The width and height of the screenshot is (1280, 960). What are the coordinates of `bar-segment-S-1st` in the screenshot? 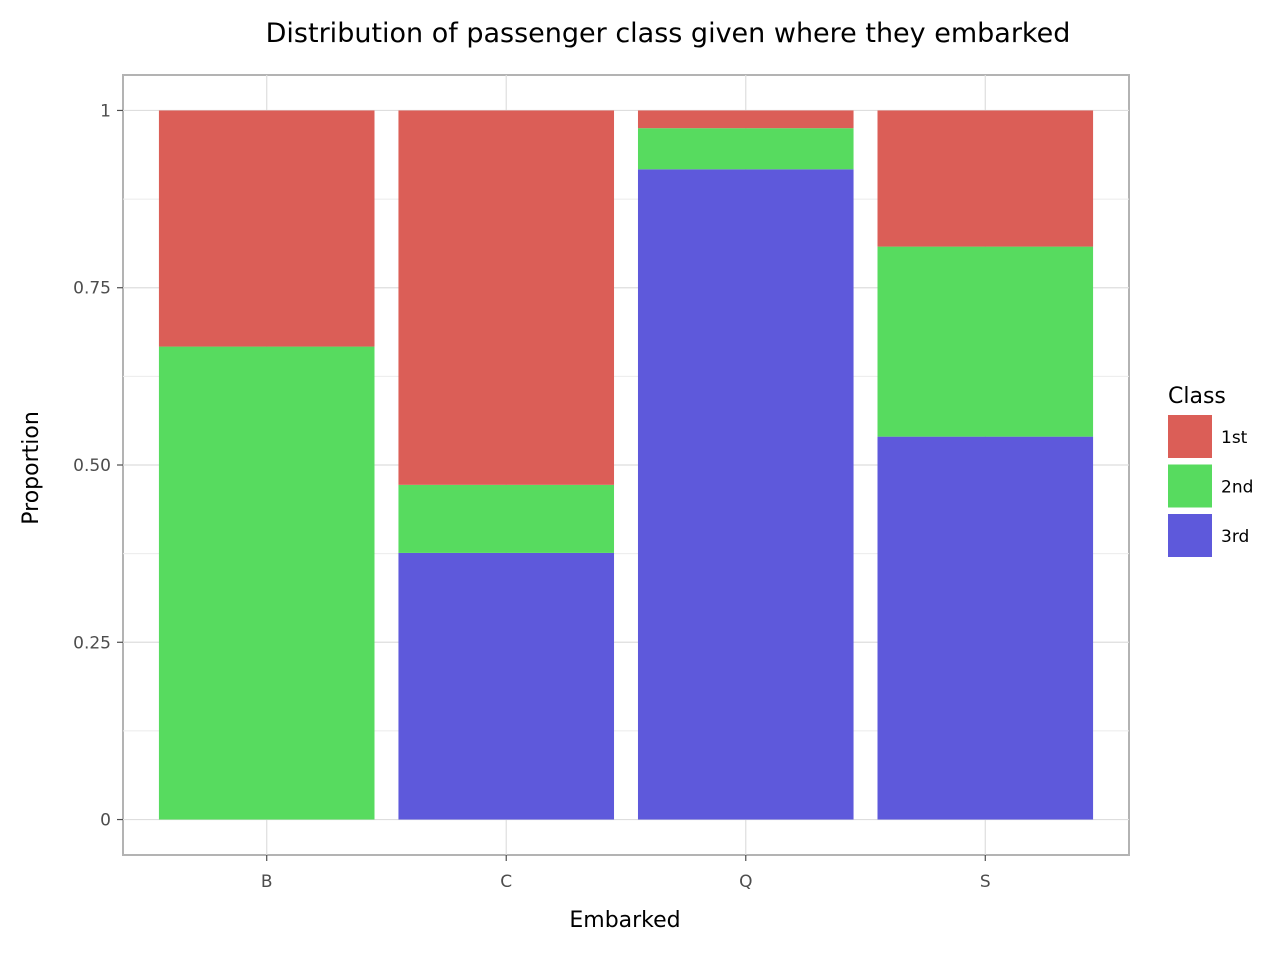 It's located at (985, 178).